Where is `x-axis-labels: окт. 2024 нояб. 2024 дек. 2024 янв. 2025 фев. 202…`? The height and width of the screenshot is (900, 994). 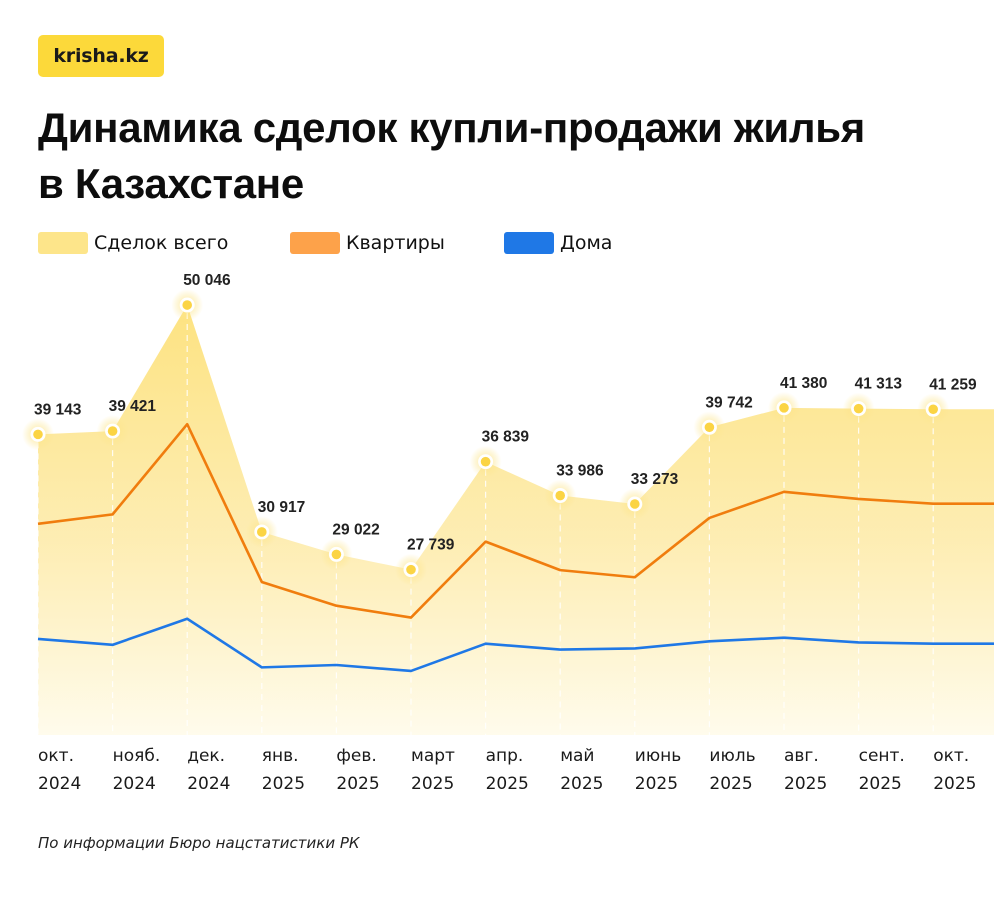 x-axis-labels: окт. 2024 нояб. 2024 дек. 2024 янв. 2025 фев. 202… is located at coordinates (497, 772).